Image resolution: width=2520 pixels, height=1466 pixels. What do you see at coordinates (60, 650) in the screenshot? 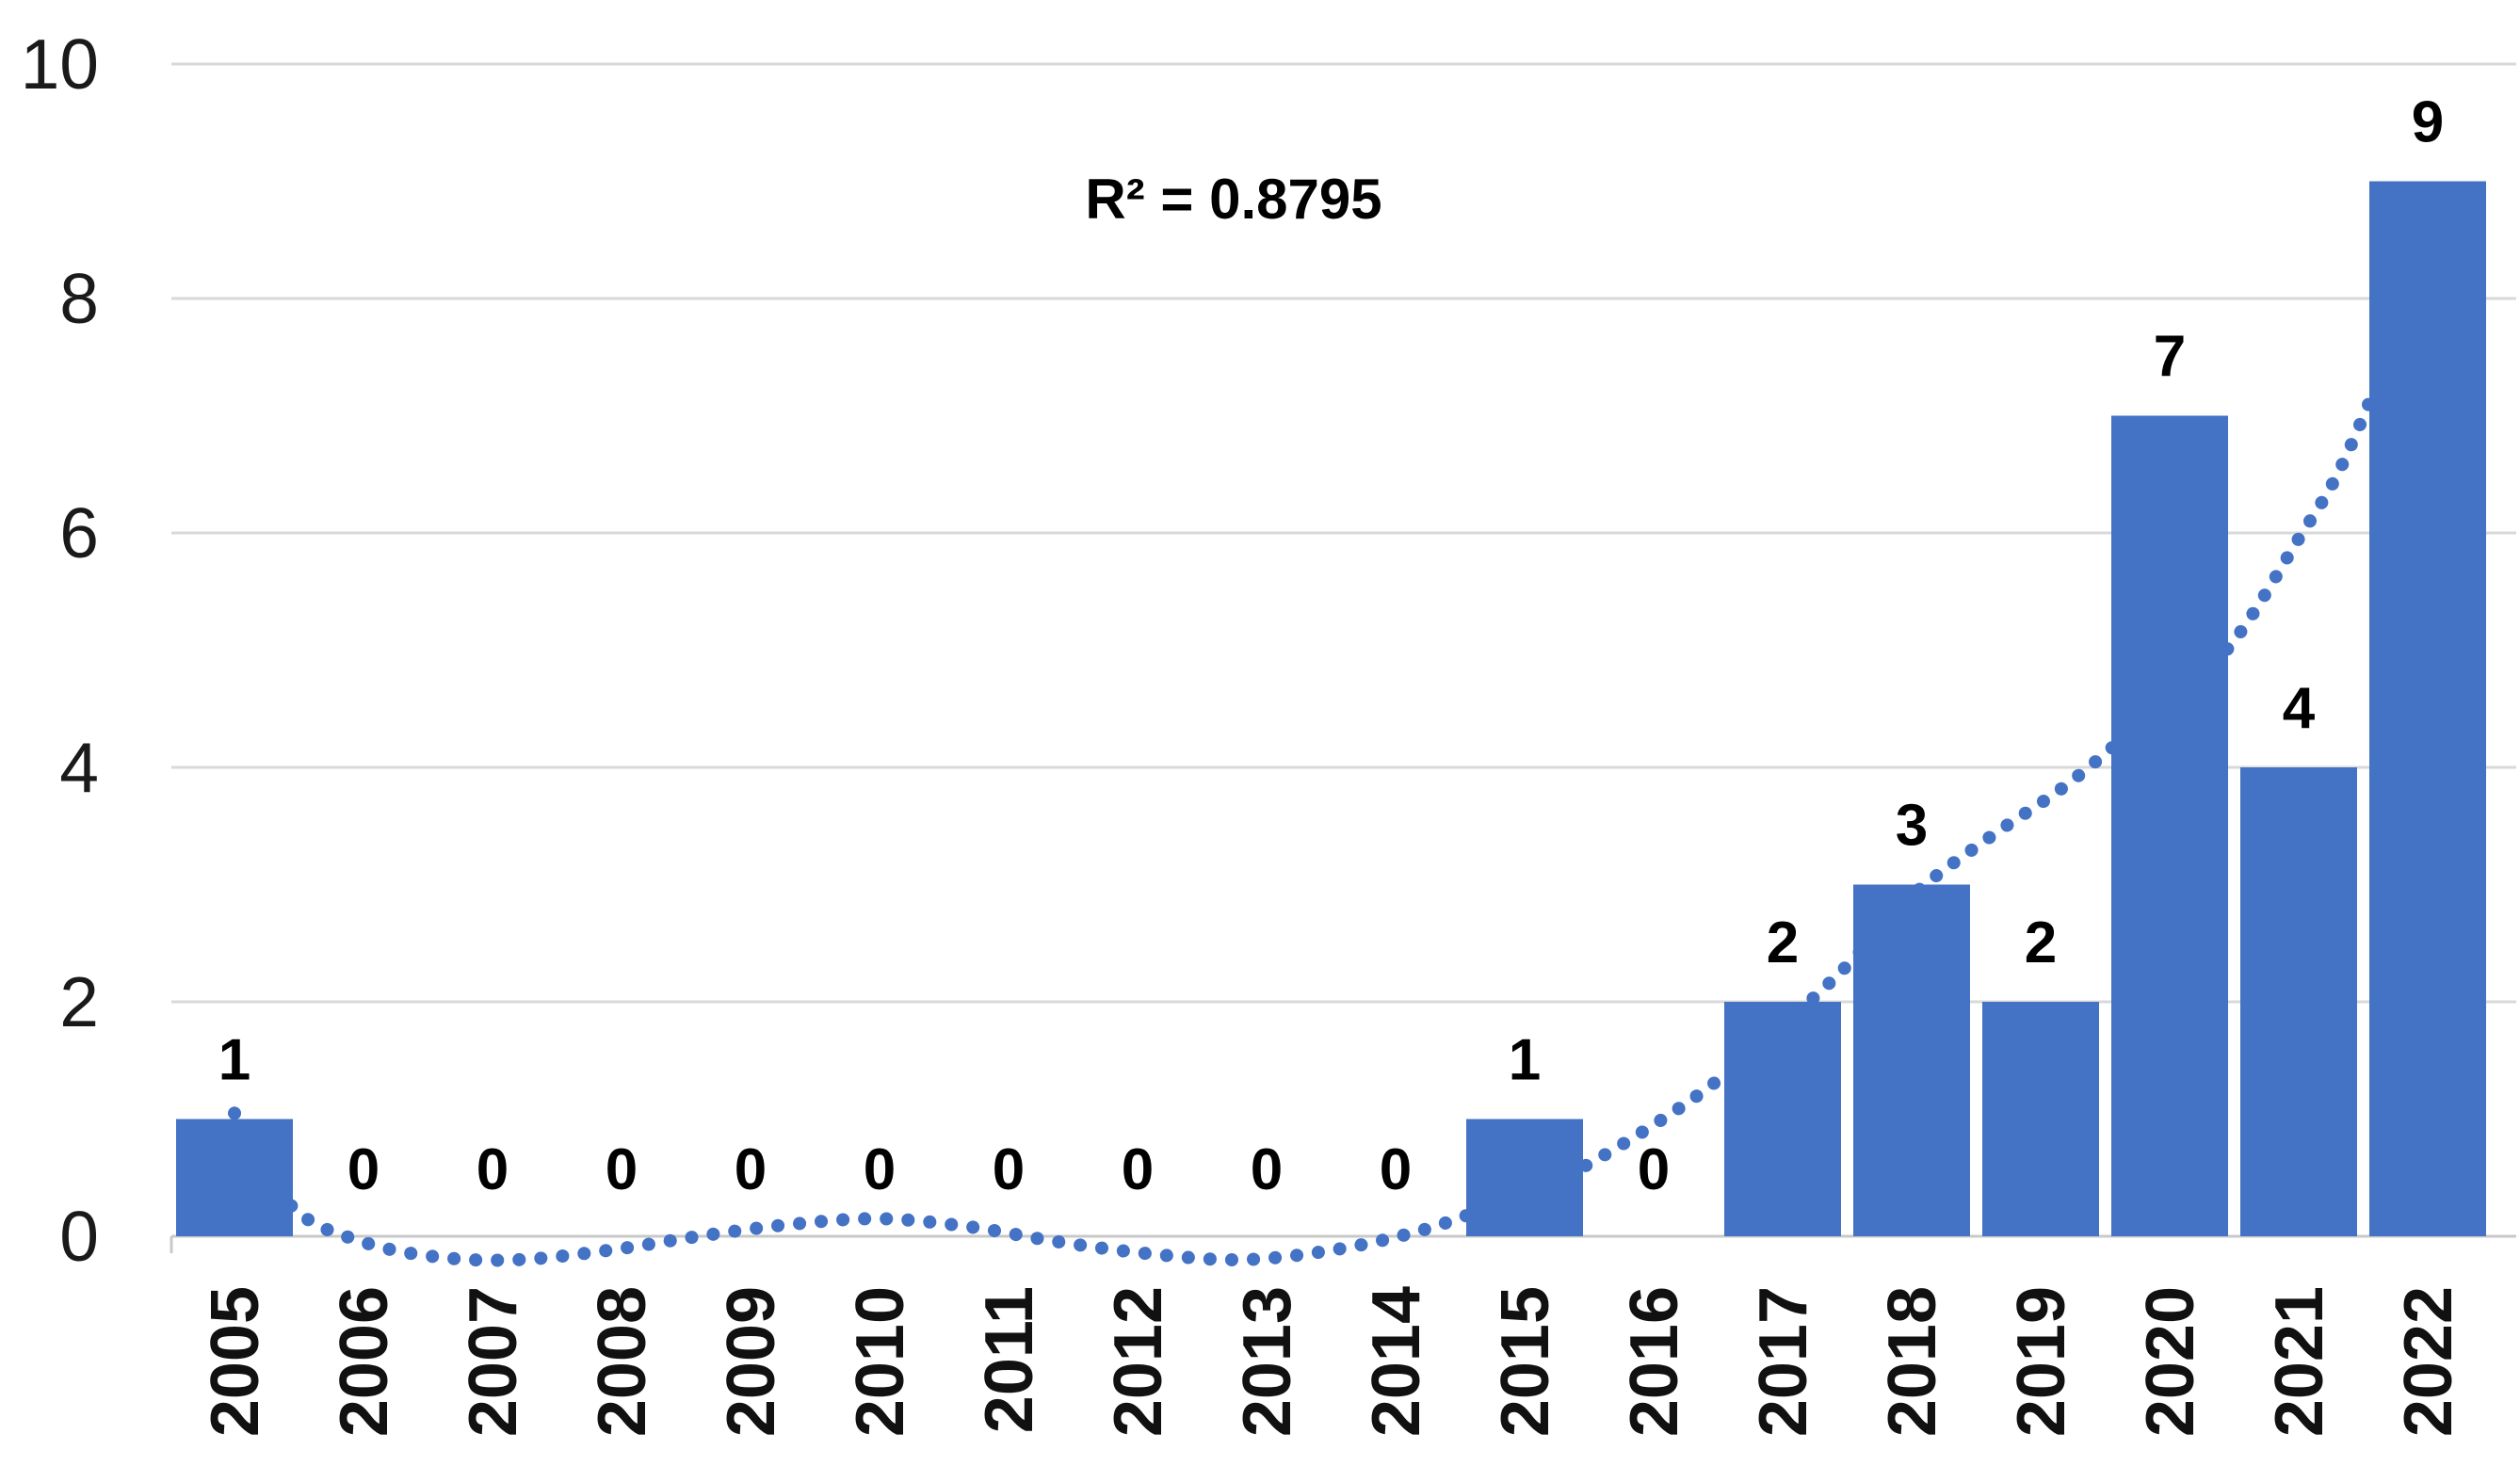
I see `y-axis-labels-group: 0 2 4 6 8 10` at bounding box center [60, 650].